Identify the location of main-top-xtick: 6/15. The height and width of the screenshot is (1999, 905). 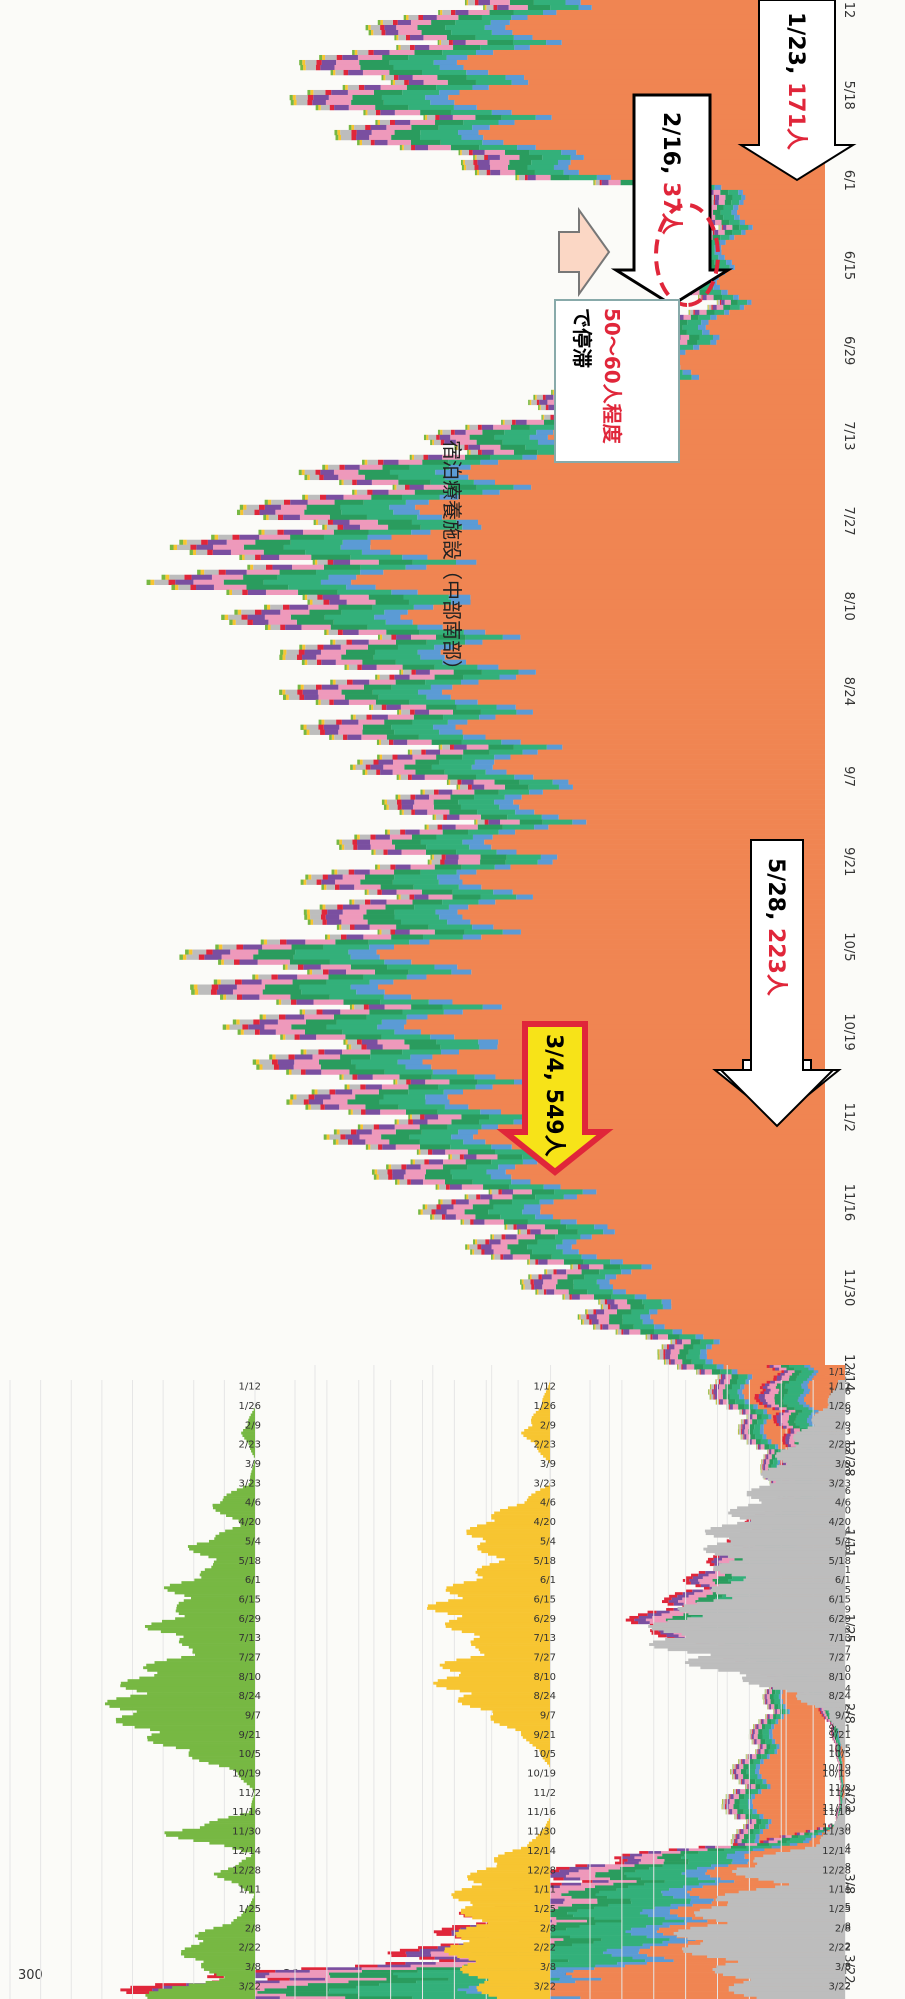
(848, 265).